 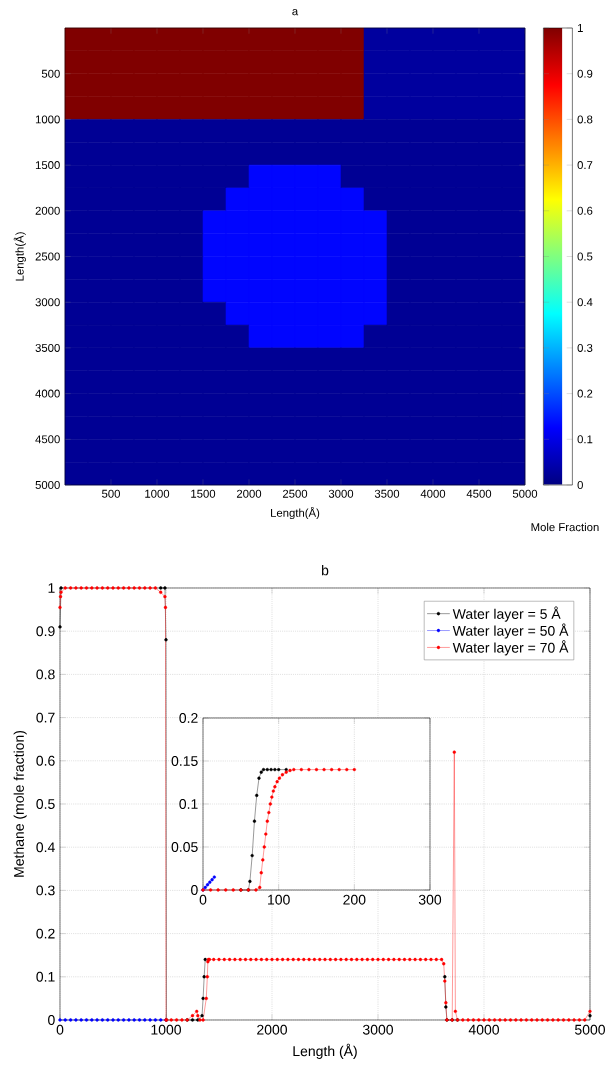 I want to click on y-tick-label: 4000, so click(x=47, y=393).